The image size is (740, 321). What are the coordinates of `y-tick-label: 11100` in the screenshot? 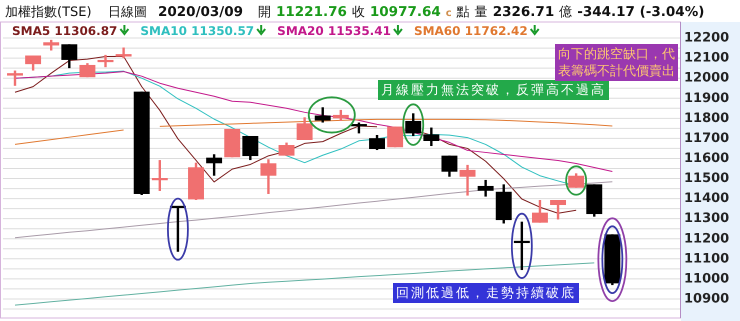 It's located at (707, 258).